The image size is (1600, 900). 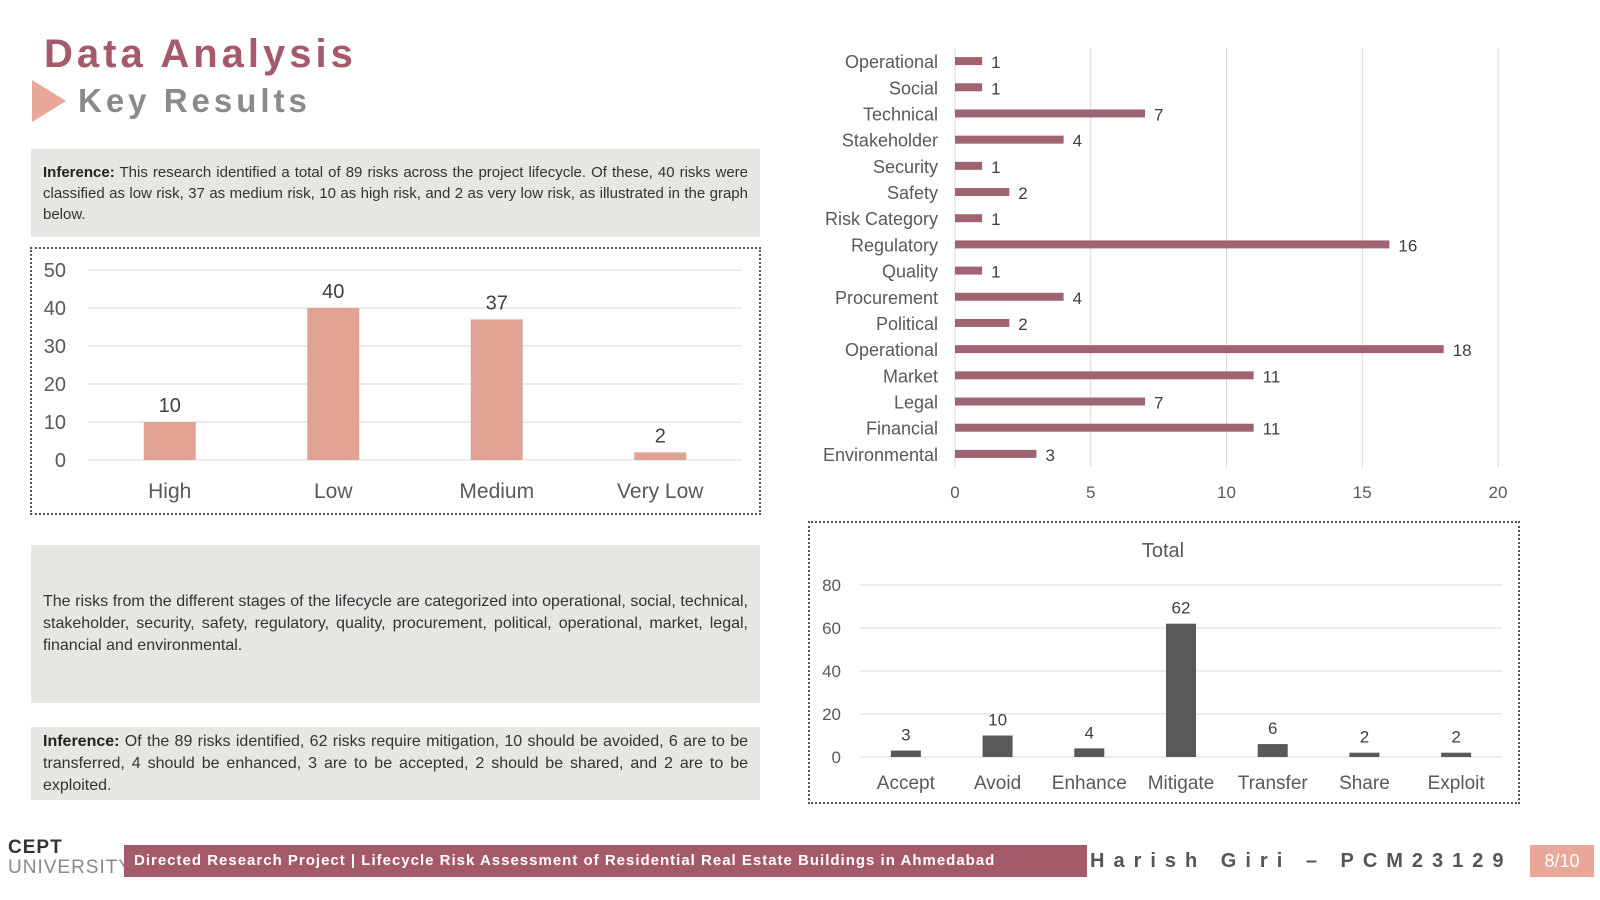 I want to click on page-number: 8/10, so click(x=1562, y=861).